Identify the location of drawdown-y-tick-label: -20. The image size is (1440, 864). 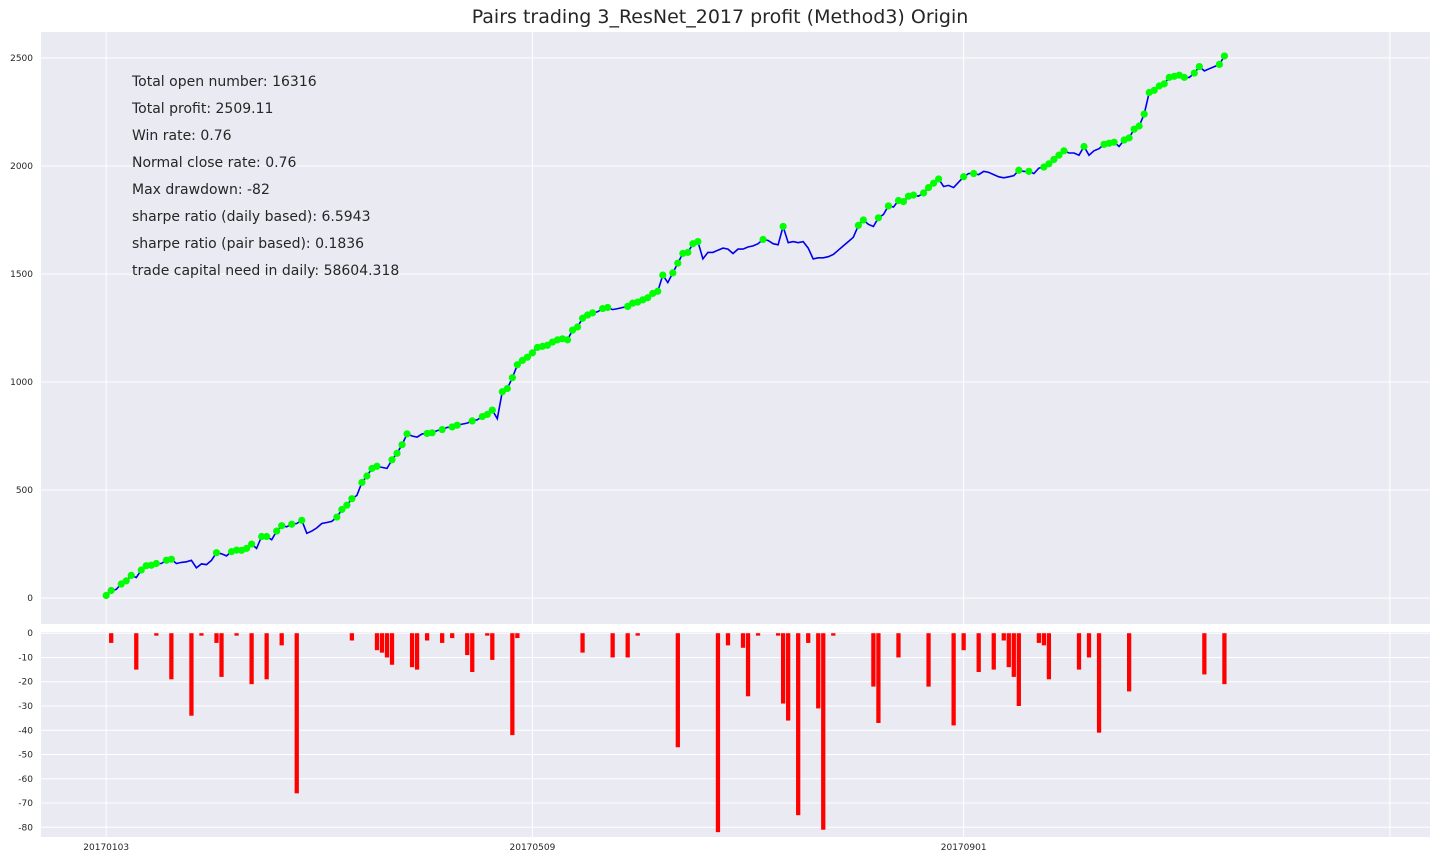
(25, 683).